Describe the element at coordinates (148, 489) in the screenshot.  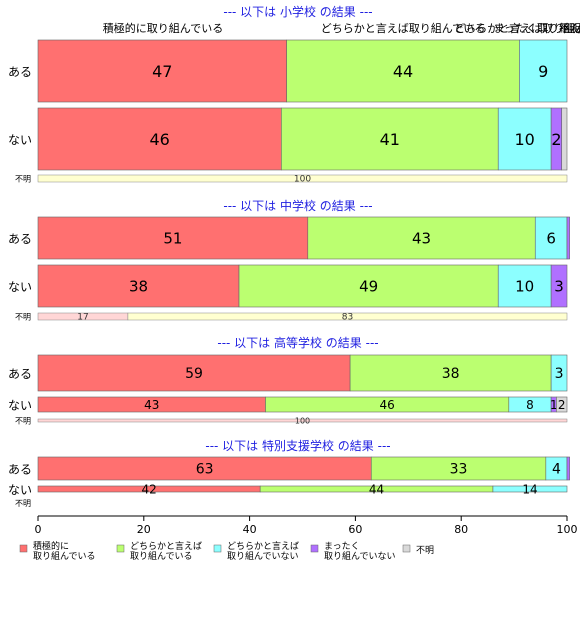
I see `data-label: 42` at that location.